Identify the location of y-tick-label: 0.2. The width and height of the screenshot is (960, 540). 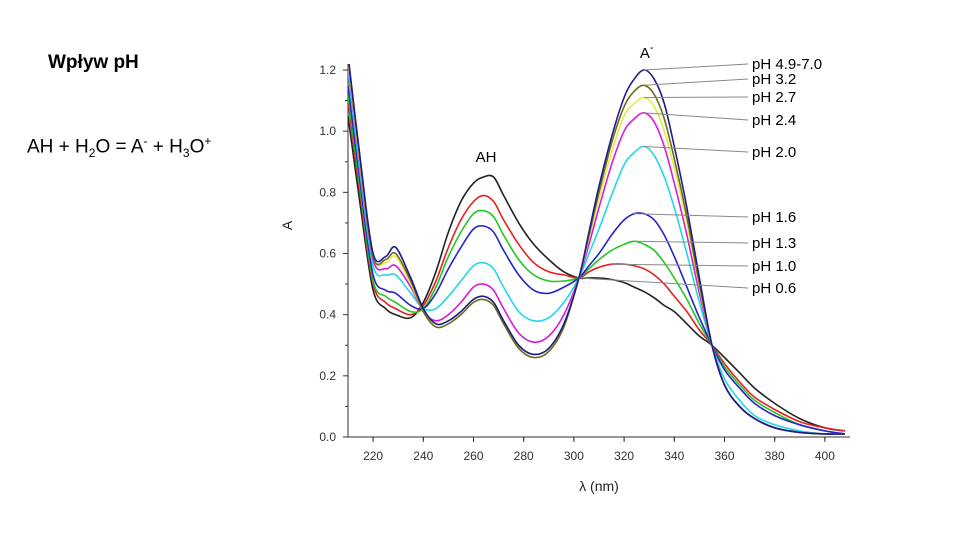
(327, 376).